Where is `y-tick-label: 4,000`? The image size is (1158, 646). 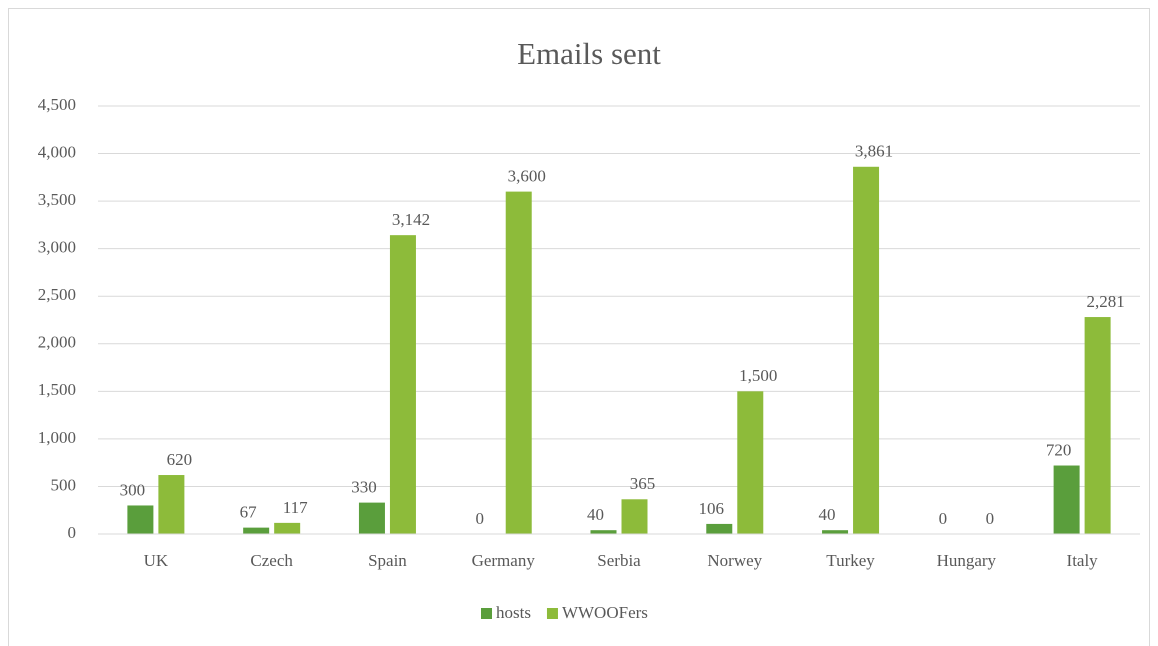
y-tick-label: 4,000 is located at coordinates (57, 151).